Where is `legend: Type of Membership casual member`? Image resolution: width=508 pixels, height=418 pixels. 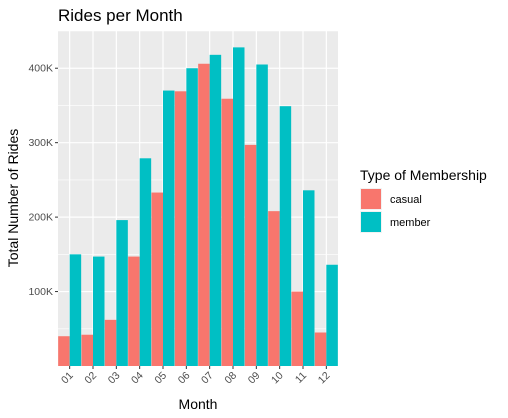
legend: Type of Membership casual member is located at coordinates (423, 200).